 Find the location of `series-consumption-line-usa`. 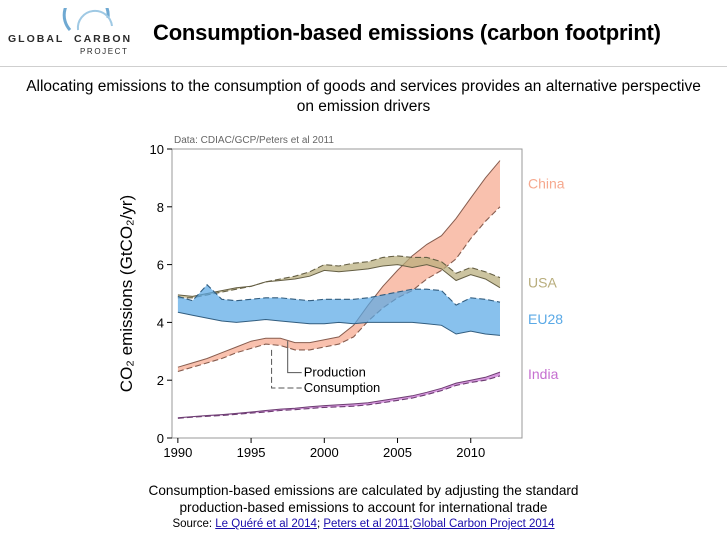

series-consumption-line-usa is located at coordinates (339, 277).